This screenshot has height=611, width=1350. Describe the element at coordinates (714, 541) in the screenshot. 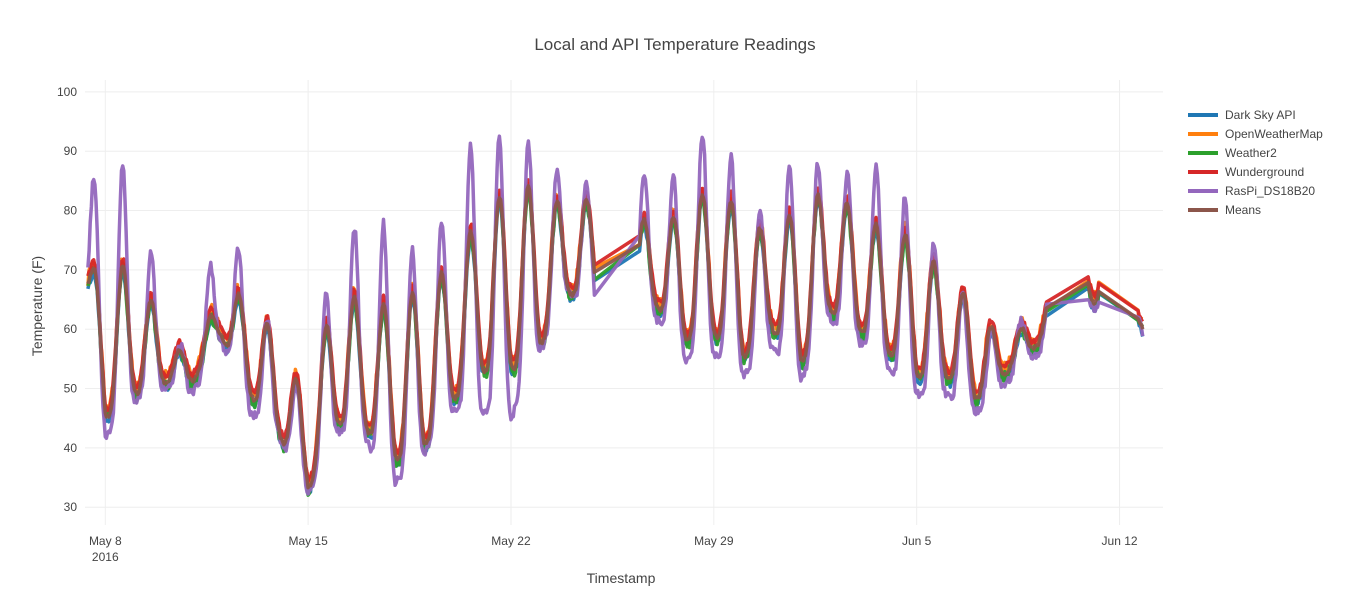

I see `x-tick-label: May 29` at that location.